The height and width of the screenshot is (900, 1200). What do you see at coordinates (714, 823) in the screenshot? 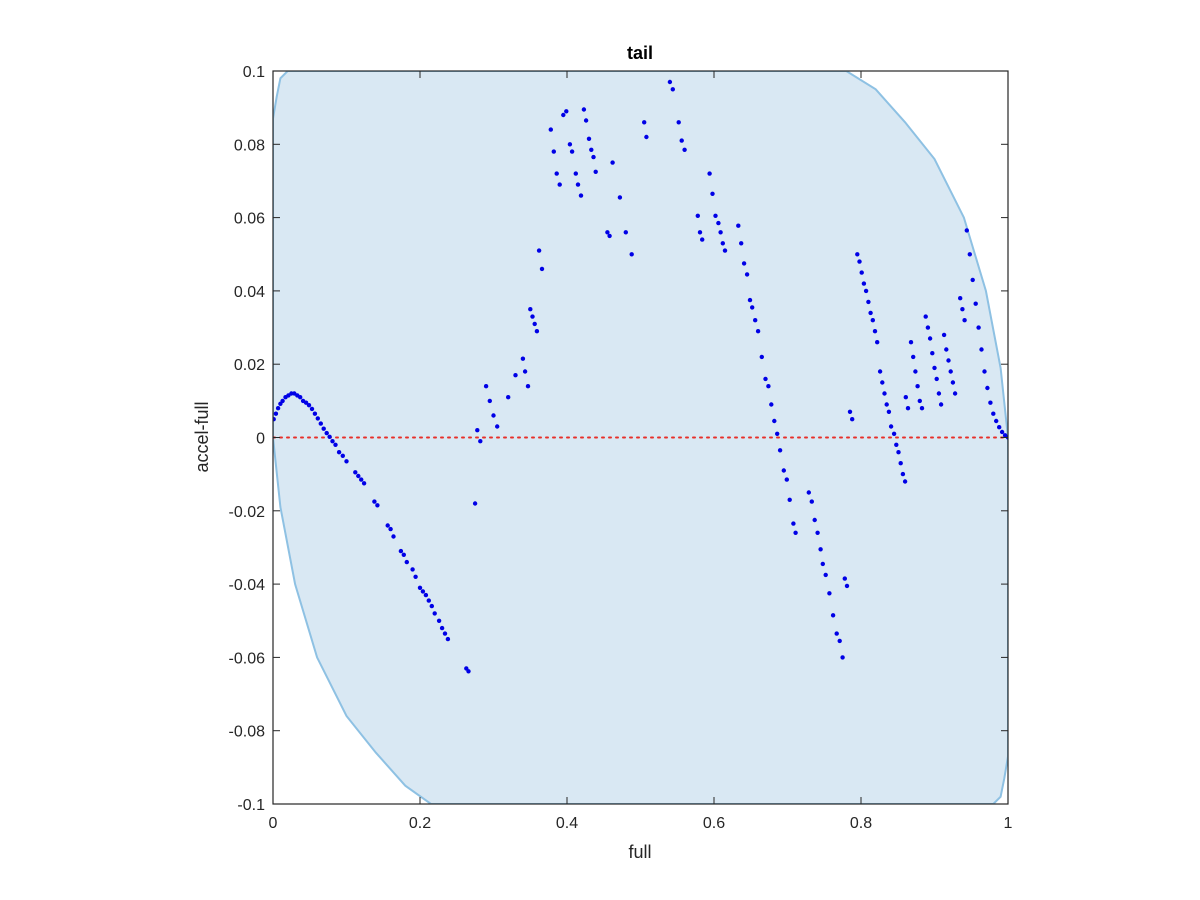
I see `x-tick-label: 0.6` at bounding box center [714, 823].